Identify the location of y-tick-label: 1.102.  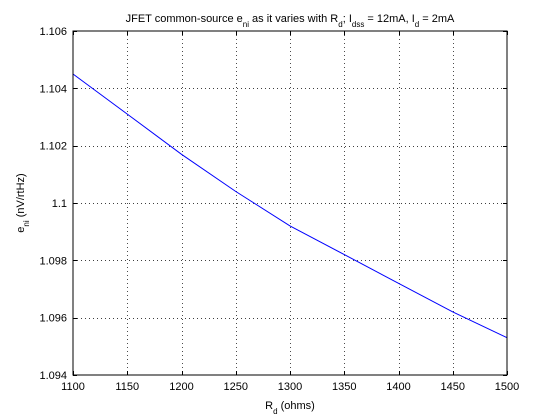
(53, 147).